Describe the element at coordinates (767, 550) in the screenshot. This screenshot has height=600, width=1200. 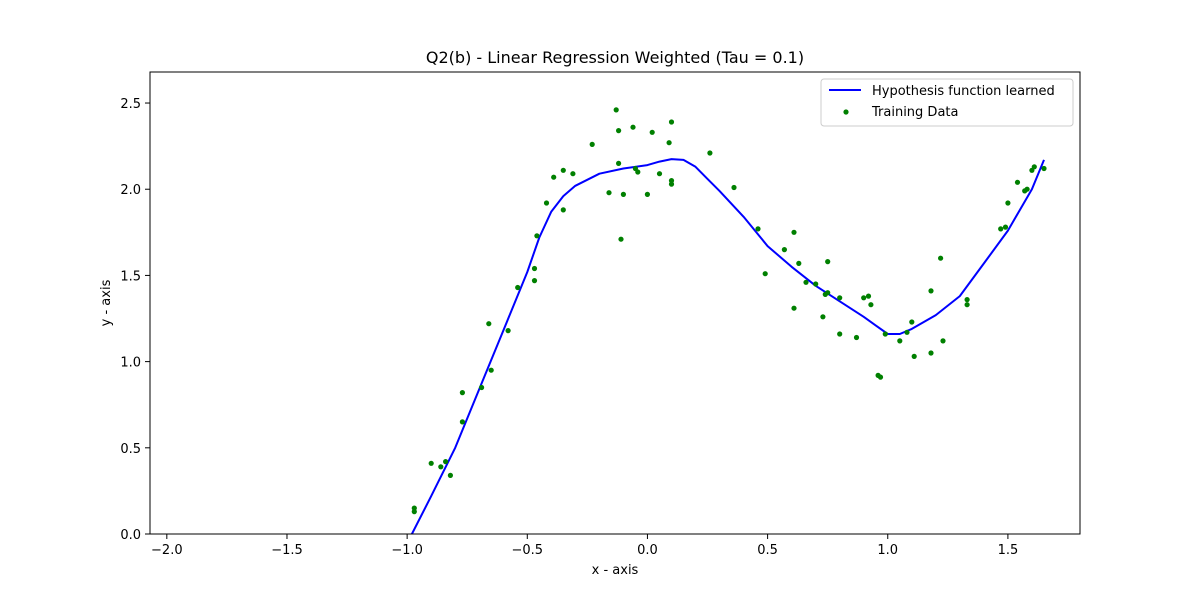
I see `x-tick-label: 0.5` at that location.